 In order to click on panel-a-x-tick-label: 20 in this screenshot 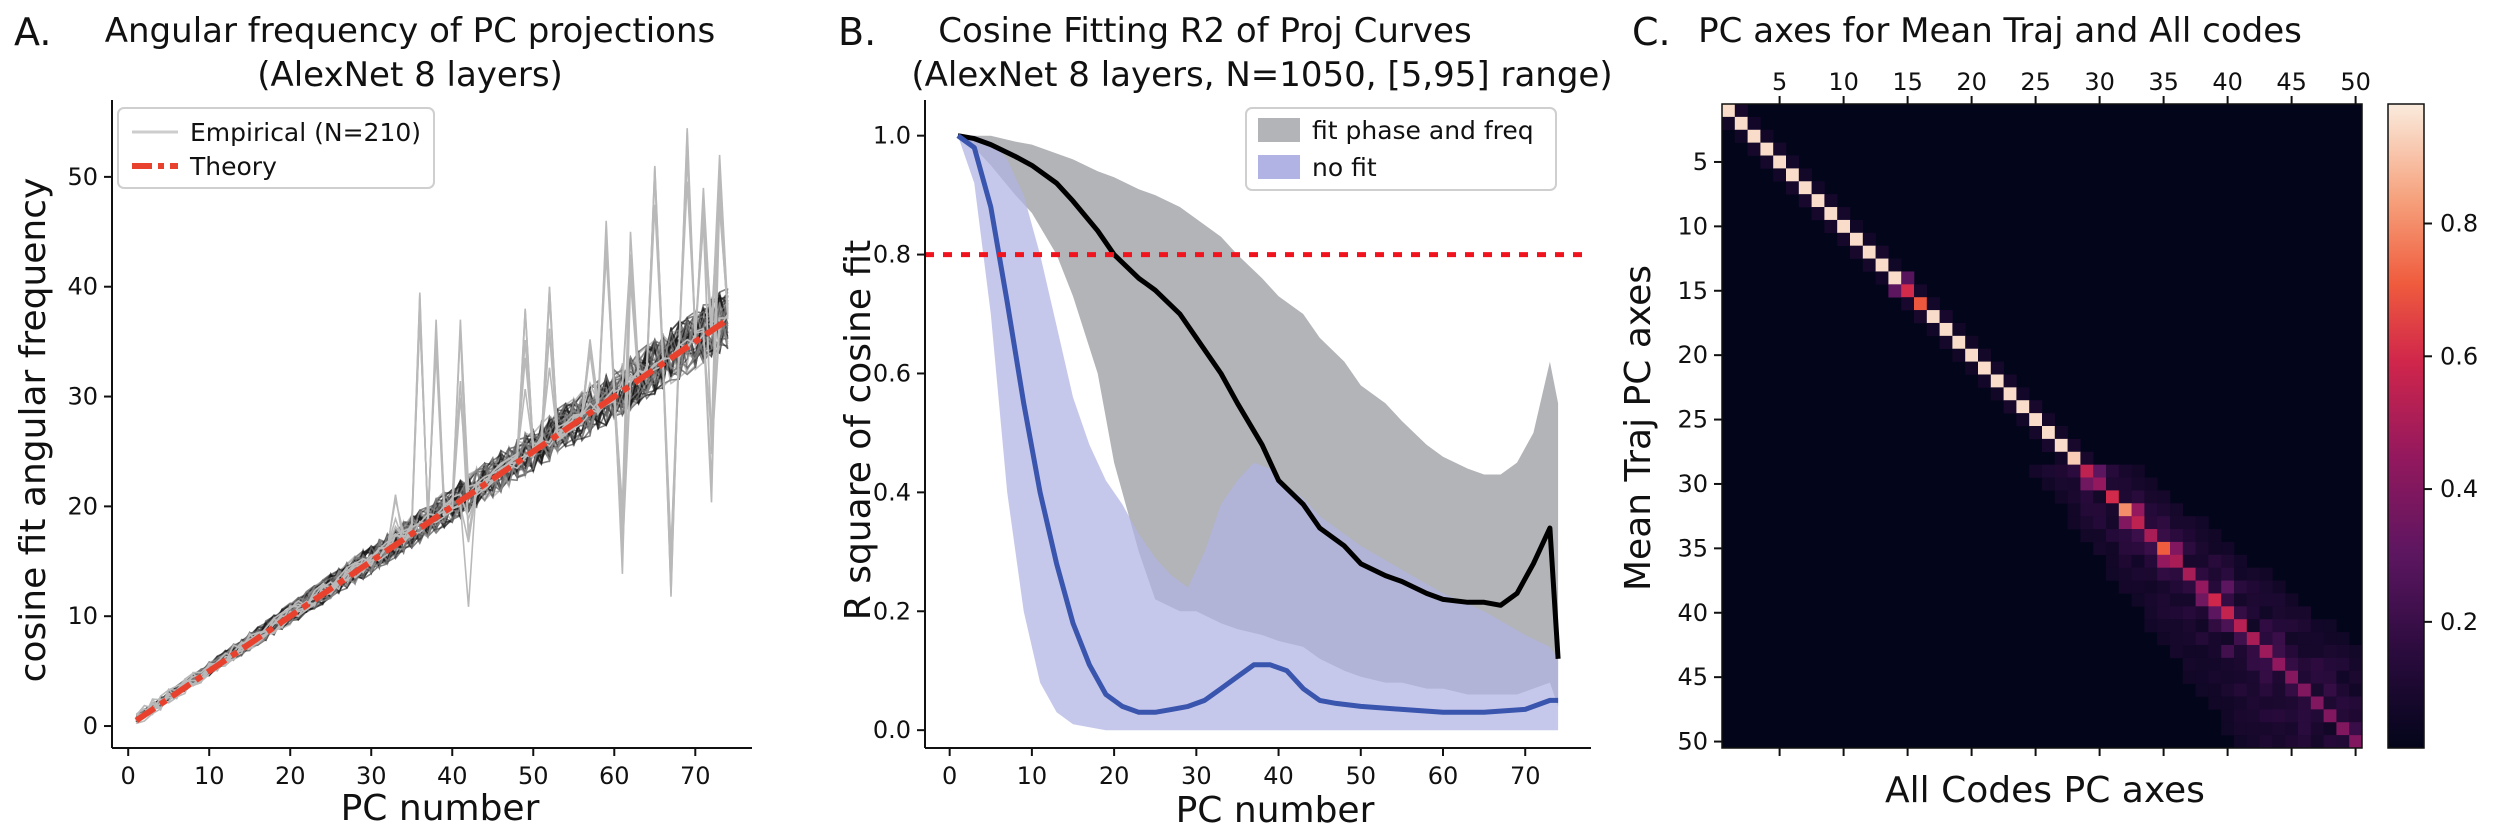, I will do `click(290, 776)`.